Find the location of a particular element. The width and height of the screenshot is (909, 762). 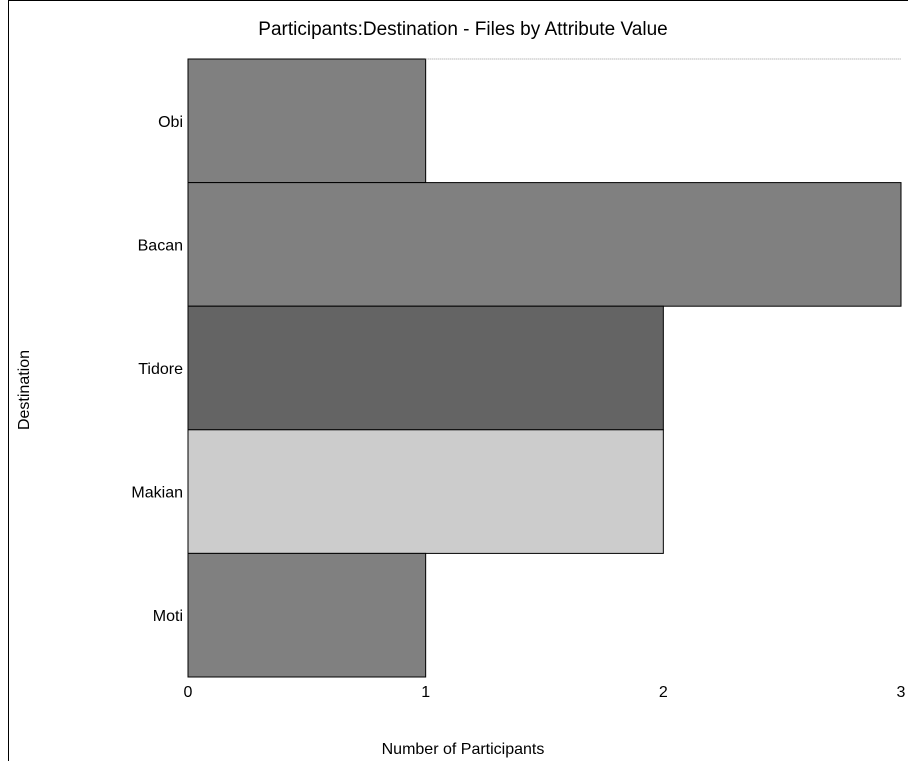

category-label-obi: Obi is located at coordinates (170, 122).